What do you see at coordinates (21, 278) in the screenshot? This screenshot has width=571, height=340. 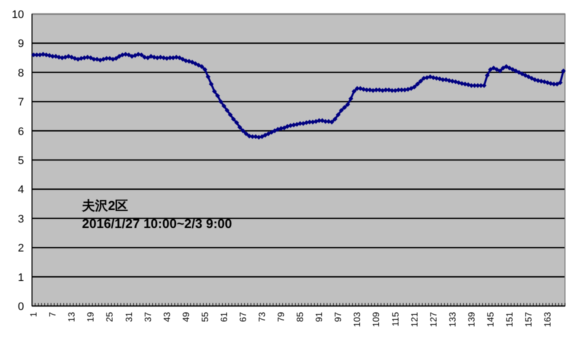 I see `y-tick-label: 1` at bounding box center [21, 278].